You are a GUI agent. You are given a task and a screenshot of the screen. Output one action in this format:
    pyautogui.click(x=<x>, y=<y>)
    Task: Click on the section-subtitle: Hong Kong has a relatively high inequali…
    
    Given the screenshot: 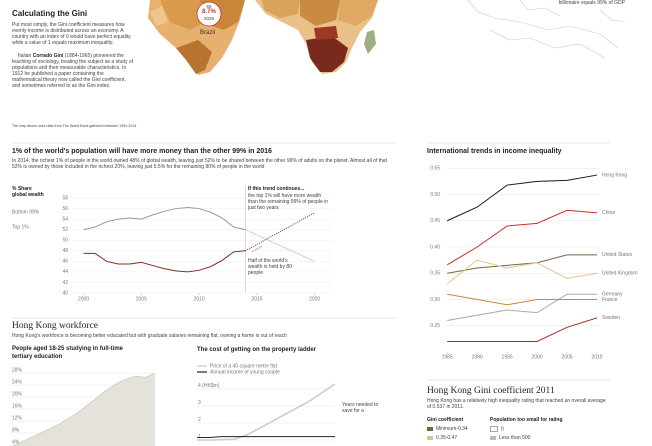 What is the action you would take?
    pyautogui.click(x=516, y=404)
    